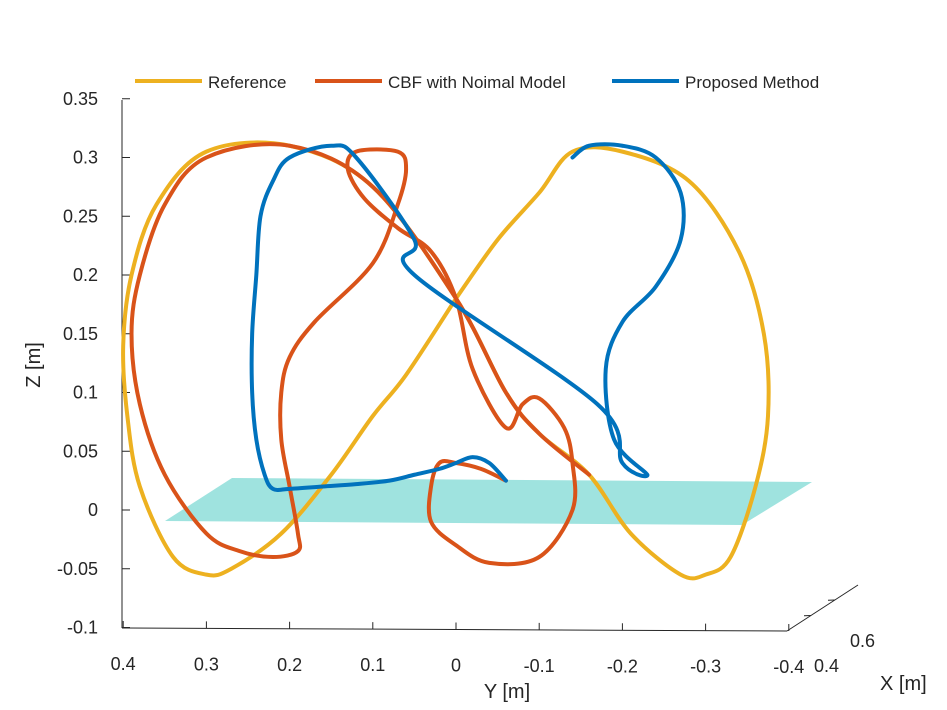 The width and height of the screenshot is (947, 710). Describe the element at coordinates (80, 216) in the screenshot. I see `z-tick-label: 0.25` at that location.